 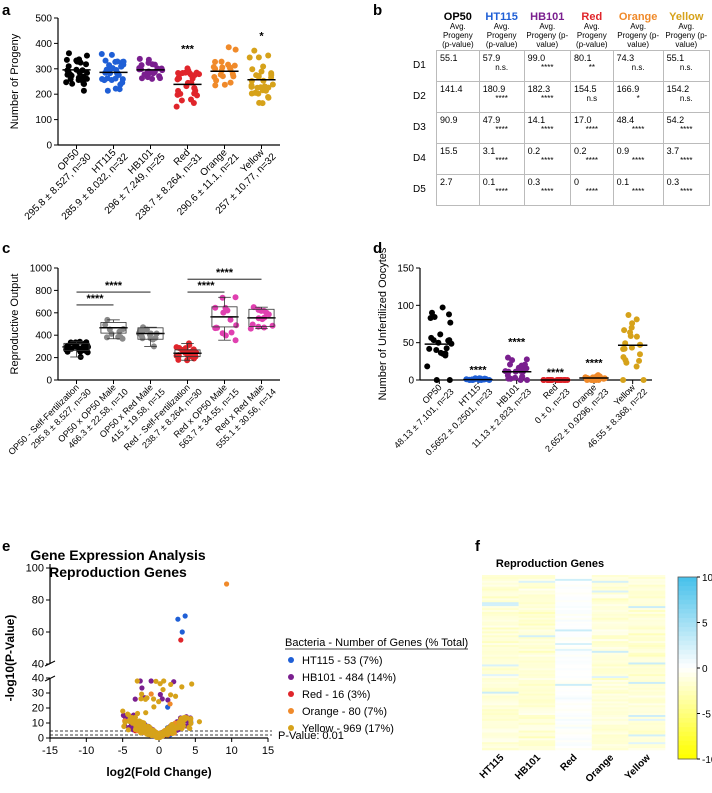 What do you see at coordinates (15, 324) in the screenshot?
I see `y-axis-label: Reproductive Output` at bounding box center [15, 324].